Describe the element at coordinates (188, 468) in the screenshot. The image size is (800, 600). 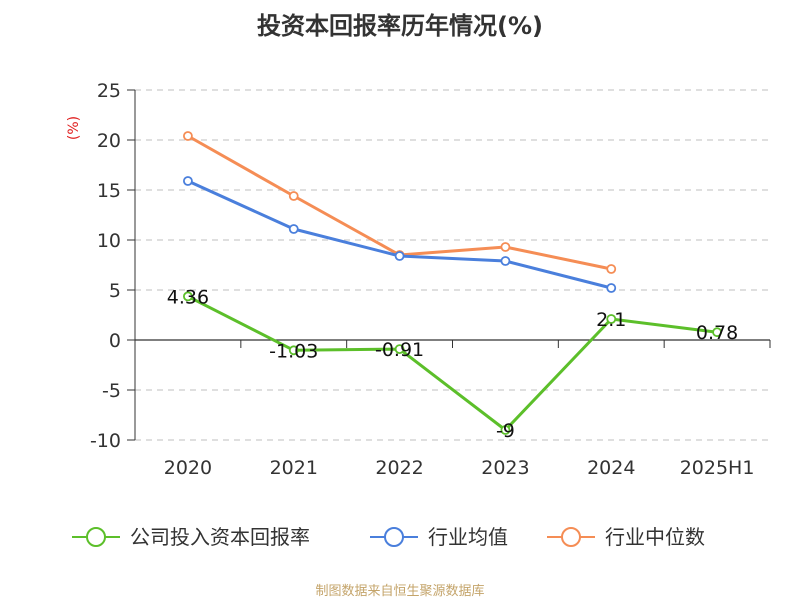
I see `x-tick-label: 2020` at that location.